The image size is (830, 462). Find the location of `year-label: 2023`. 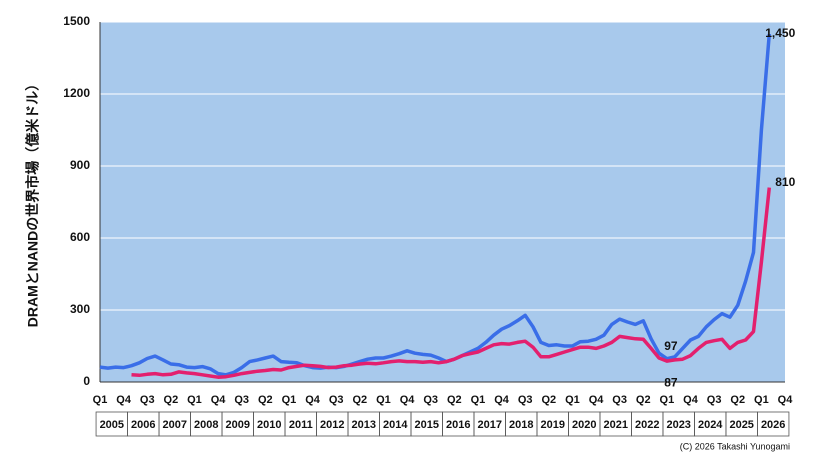

year-label: 2023 is located at coordinates (678, 425).